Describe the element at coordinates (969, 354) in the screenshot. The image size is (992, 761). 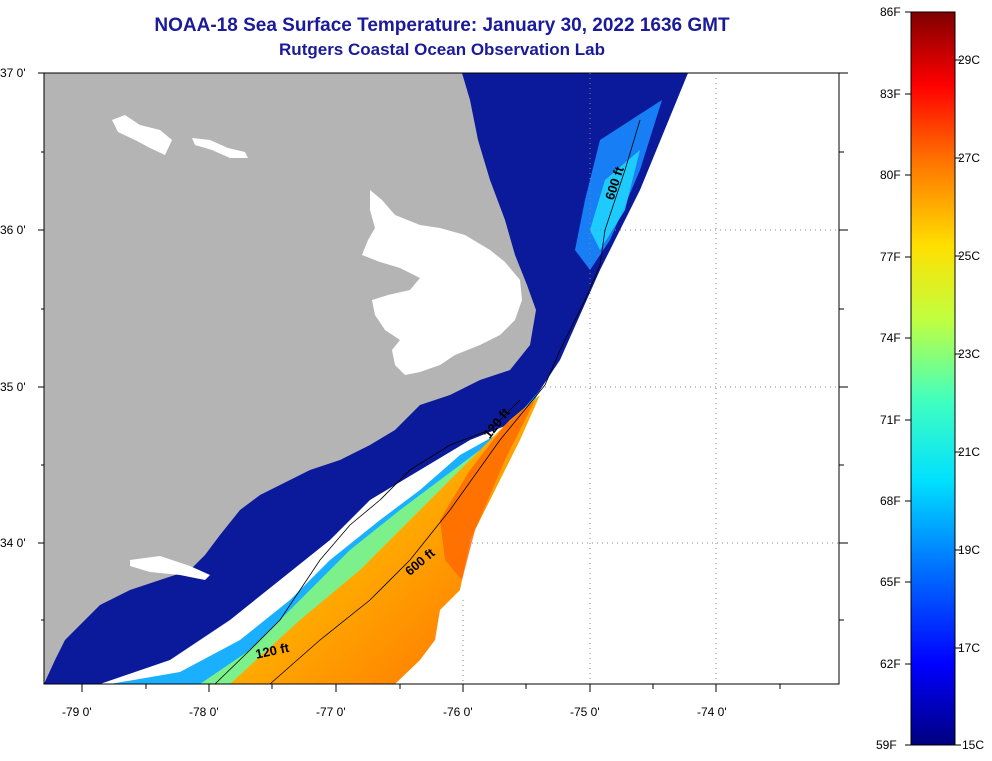
I see `colorbar-c-label: 23C` at that location.